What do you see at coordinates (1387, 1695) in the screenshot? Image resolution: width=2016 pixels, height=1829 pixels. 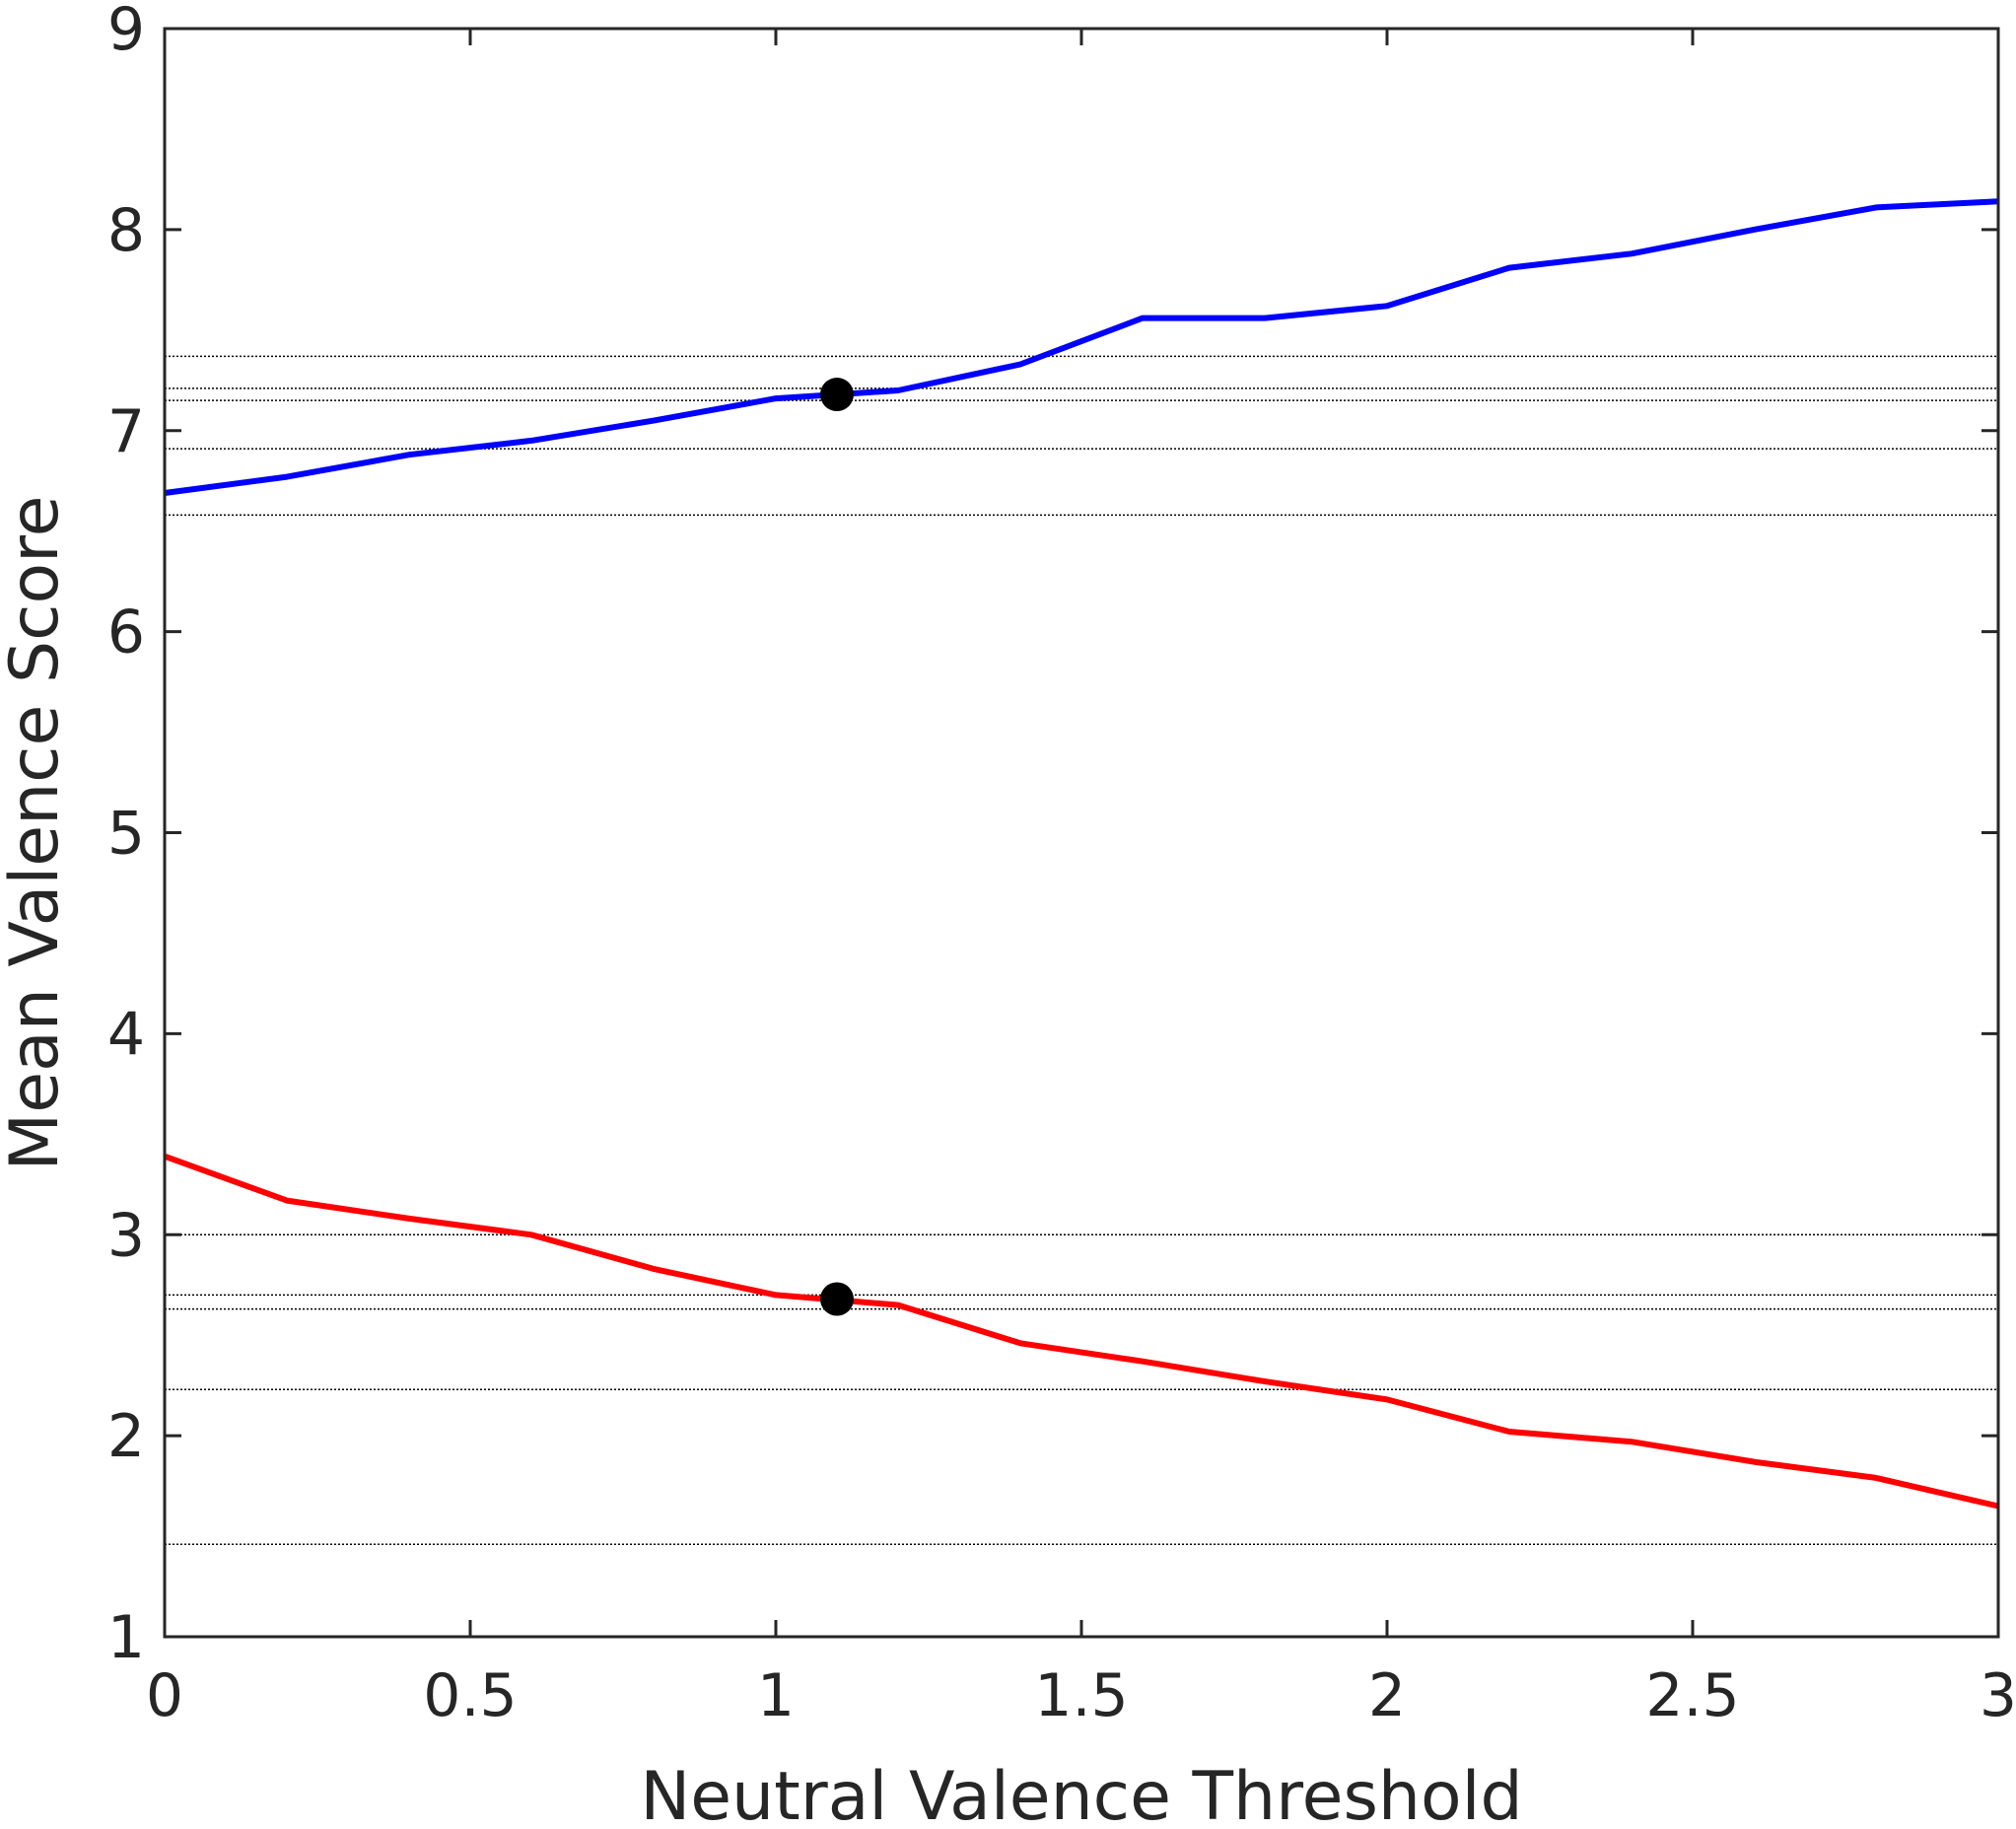 I see `x-tick-label-4: 2` at bounding box center [1387, 1695].